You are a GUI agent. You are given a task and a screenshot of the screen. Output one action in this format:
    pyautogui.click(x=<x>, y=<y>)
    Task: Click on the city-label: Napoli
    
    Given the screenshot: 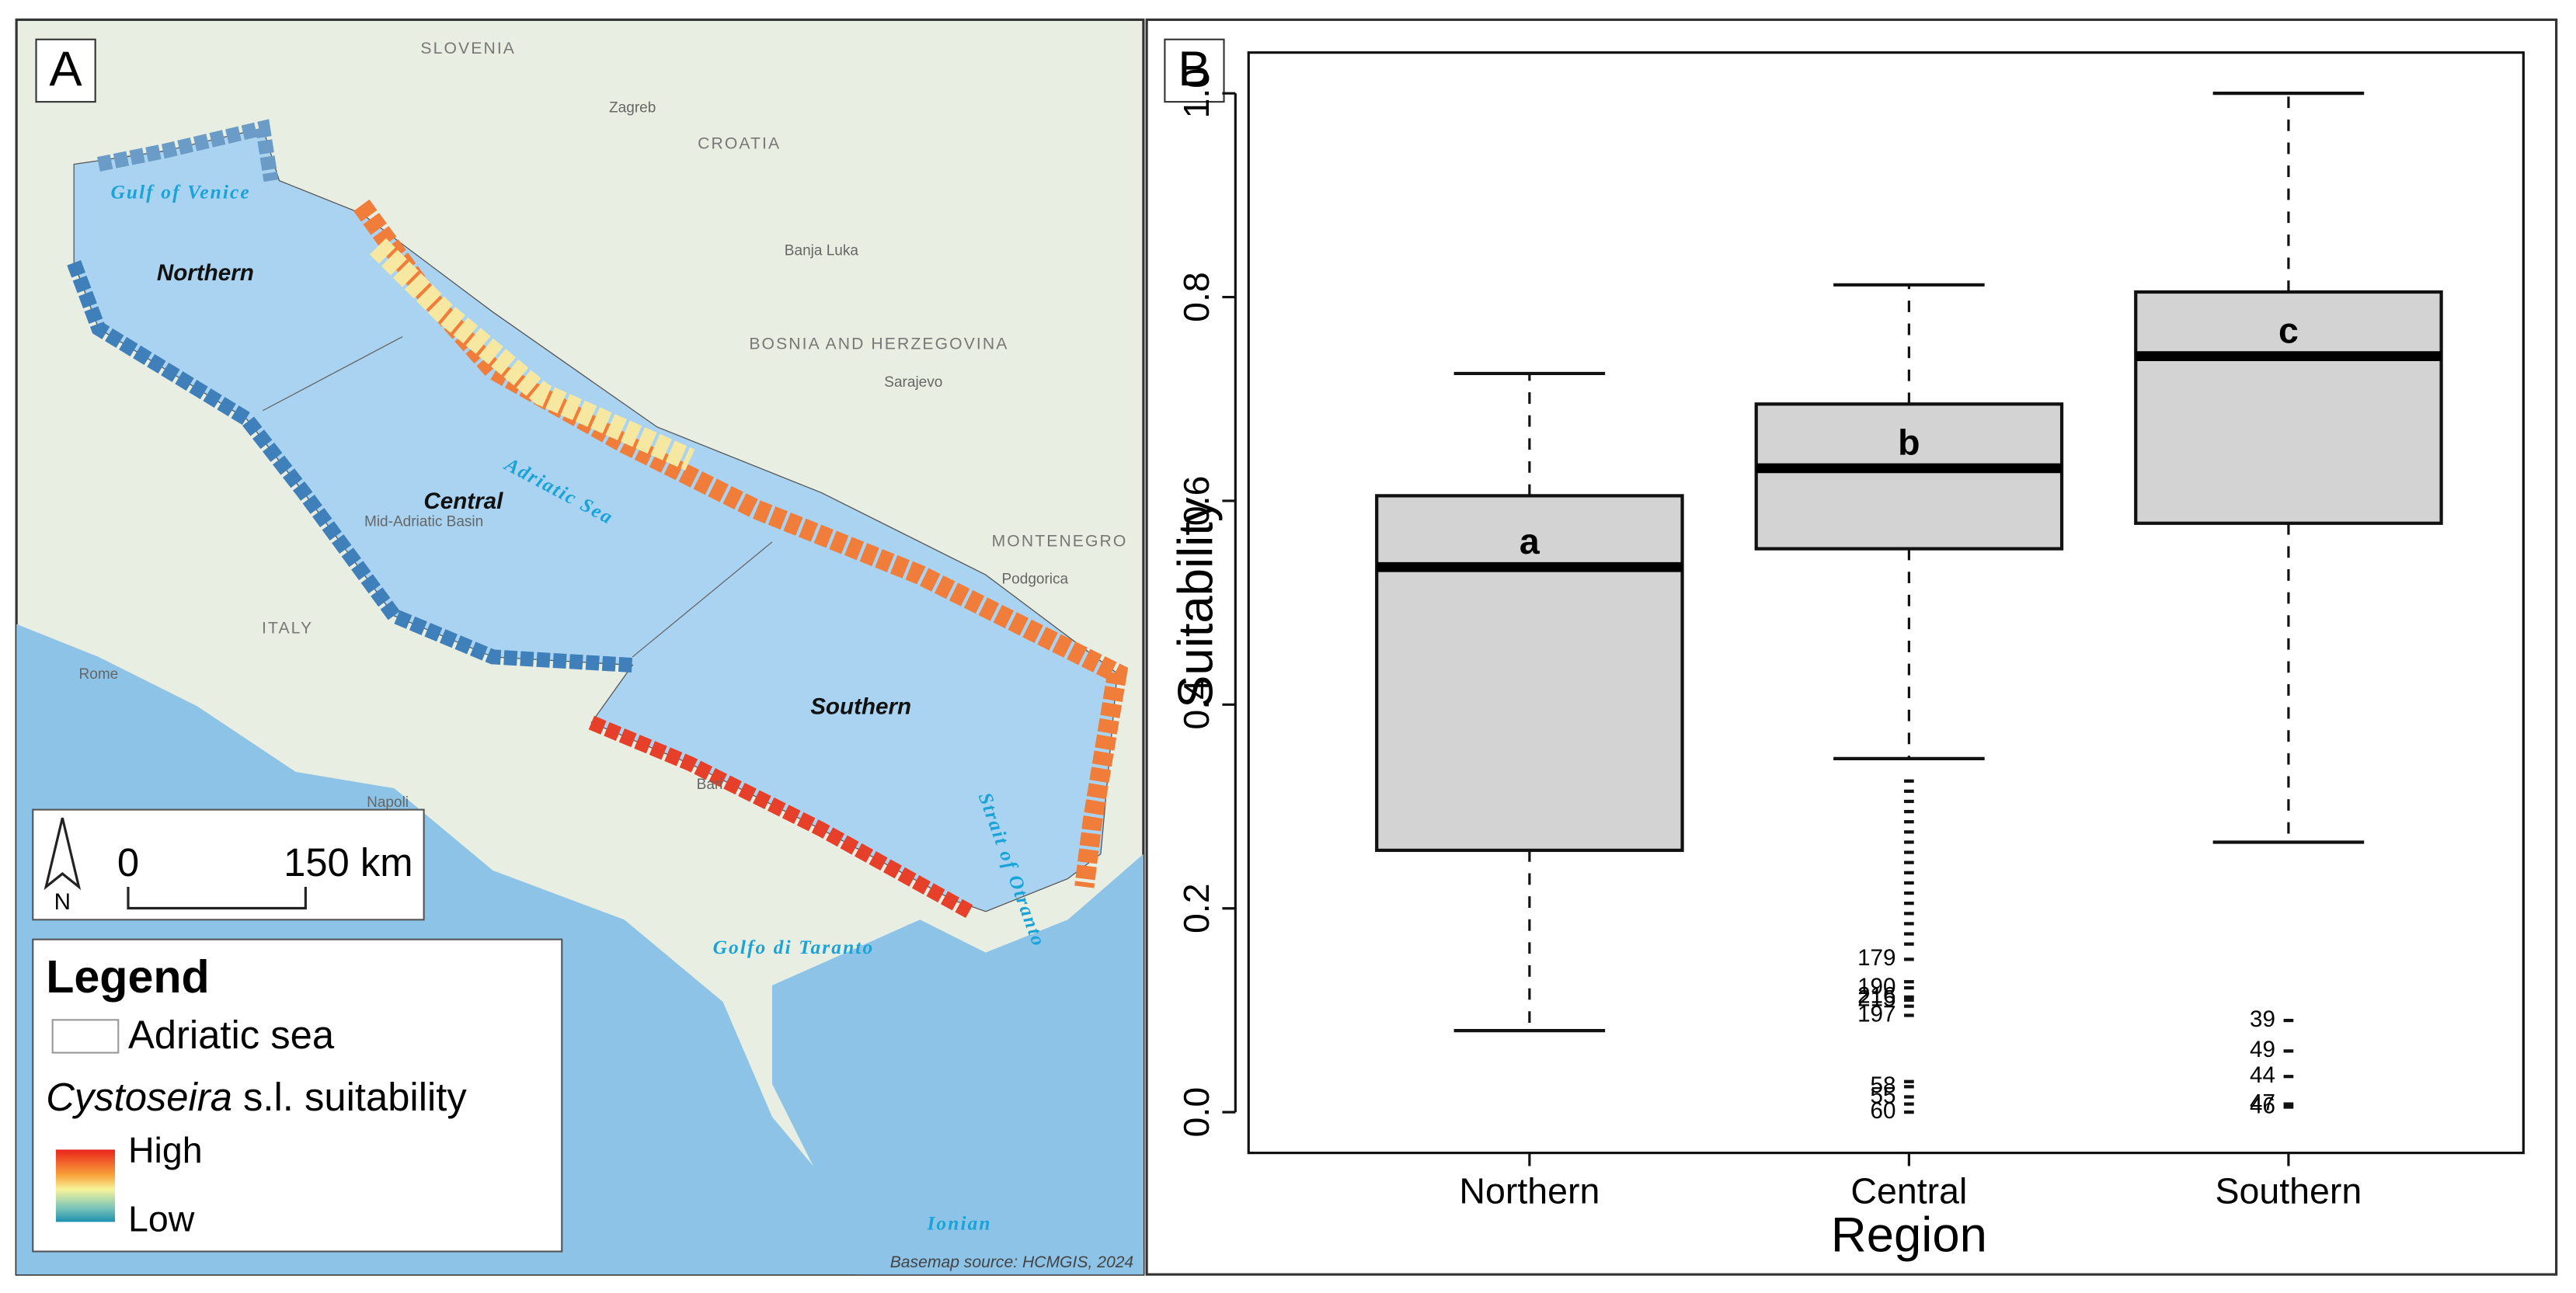 What is the action you would take?
    pyautogui.click(x=388, y=802)
    